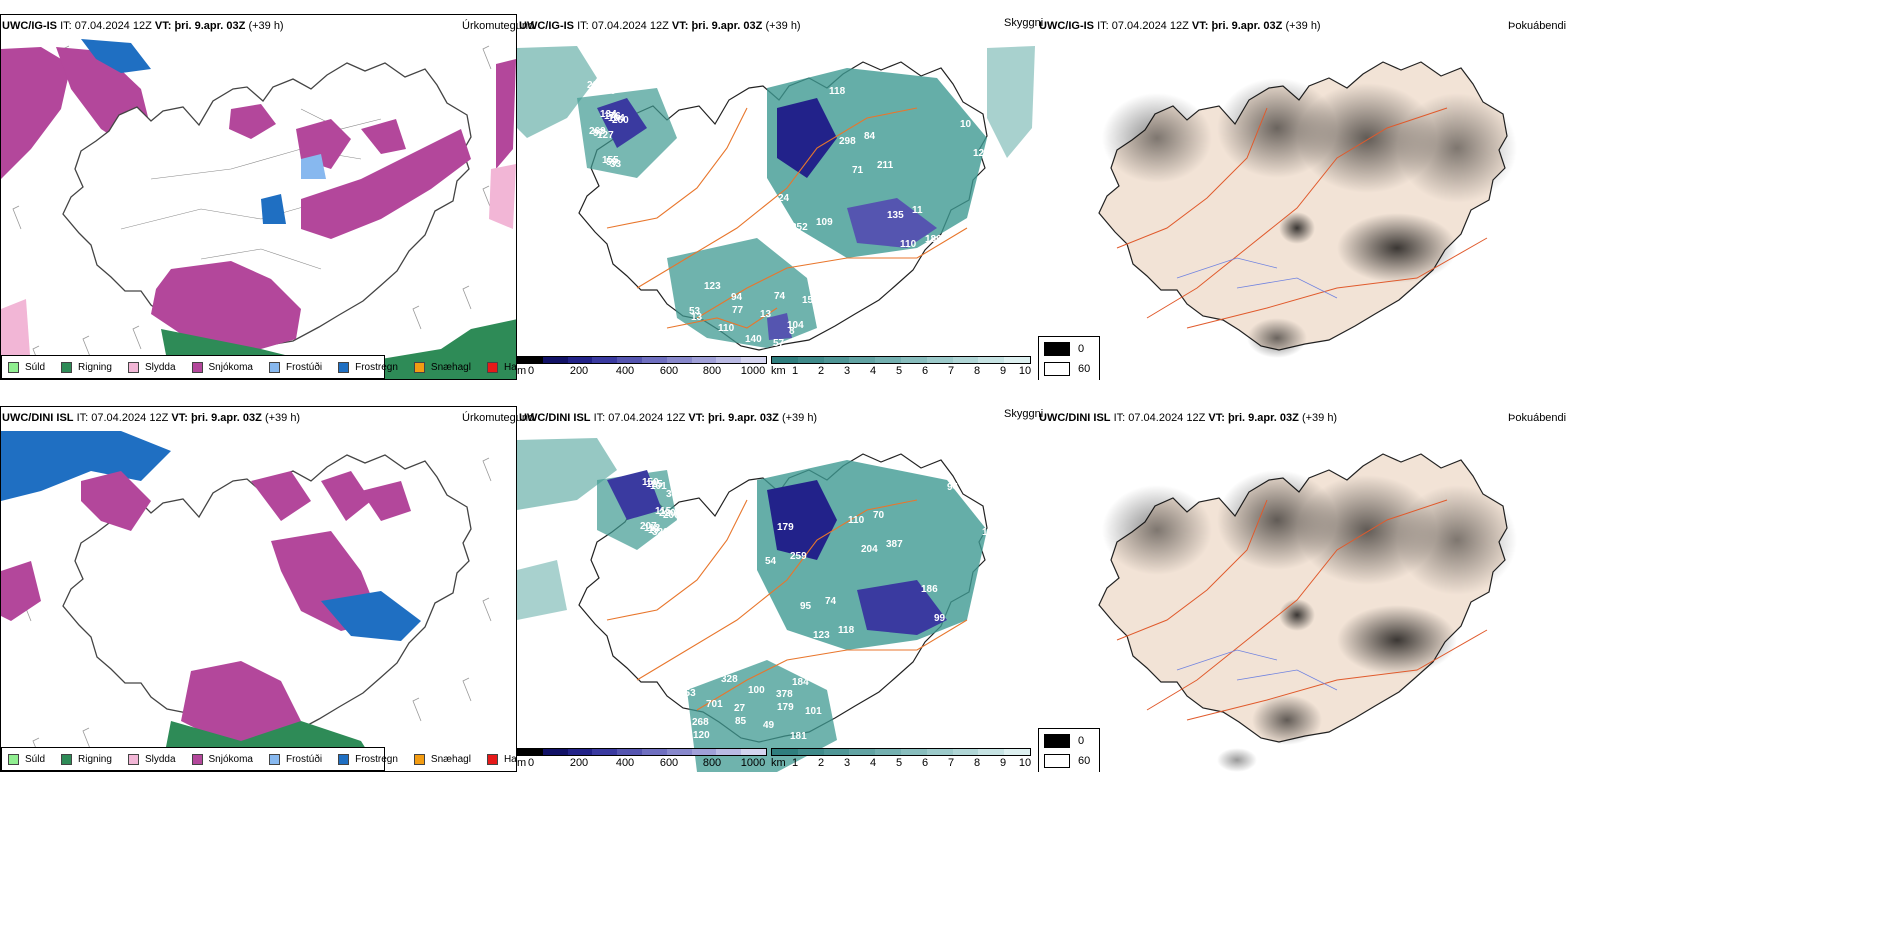 This screenshot has height=950, width=1900. I want to click on visibility-station-value: 123, so click(712, 286).